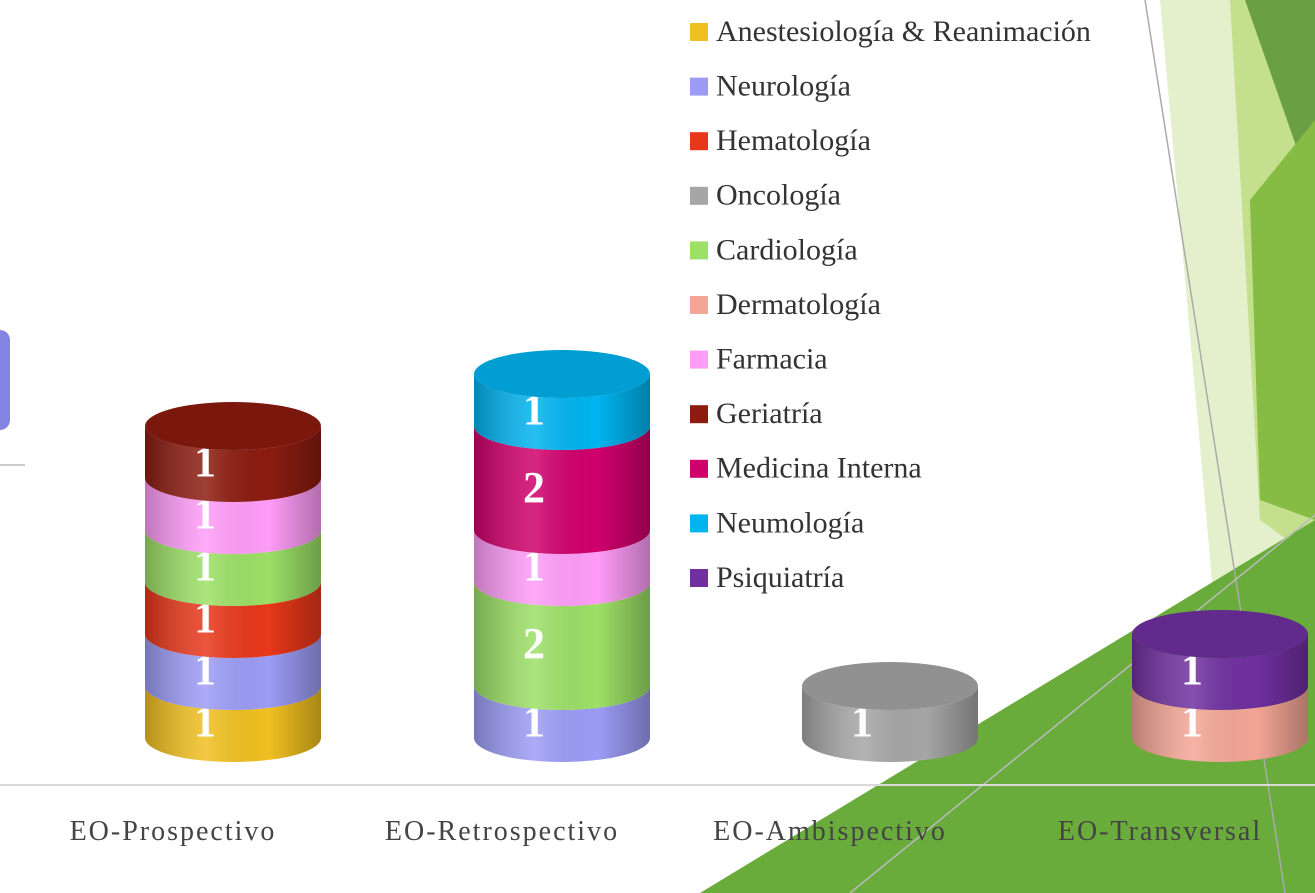 The height and width of the screenshot is (893, 1315). What do you see at coordinates (173, 831) in the screenshot?
I see `x-tick-label: EO-Prospectivo` at bounding box center [173, 831].